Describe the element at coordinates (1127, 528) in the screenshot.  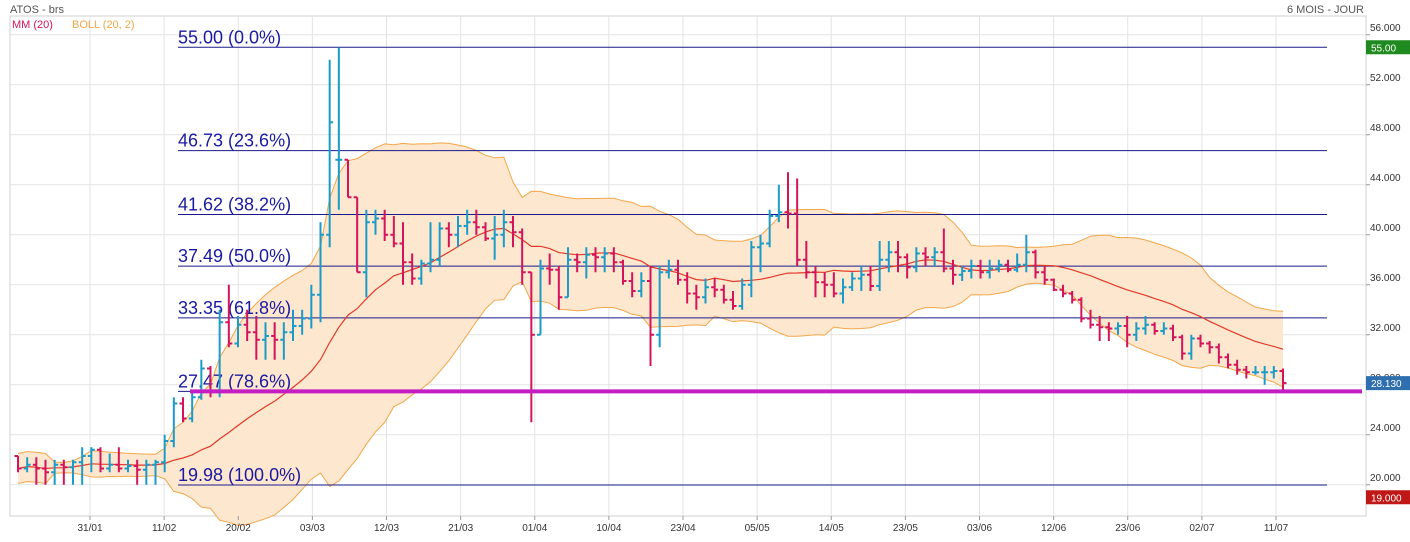
I see `x-tick-label: 23/06` at that location.